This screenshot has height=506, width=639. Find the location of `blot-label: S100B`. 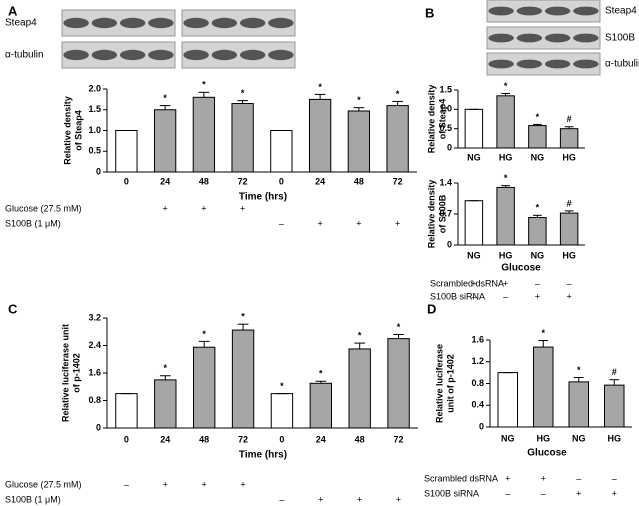

blot-label: S100B is located at coordinates (620, 38).